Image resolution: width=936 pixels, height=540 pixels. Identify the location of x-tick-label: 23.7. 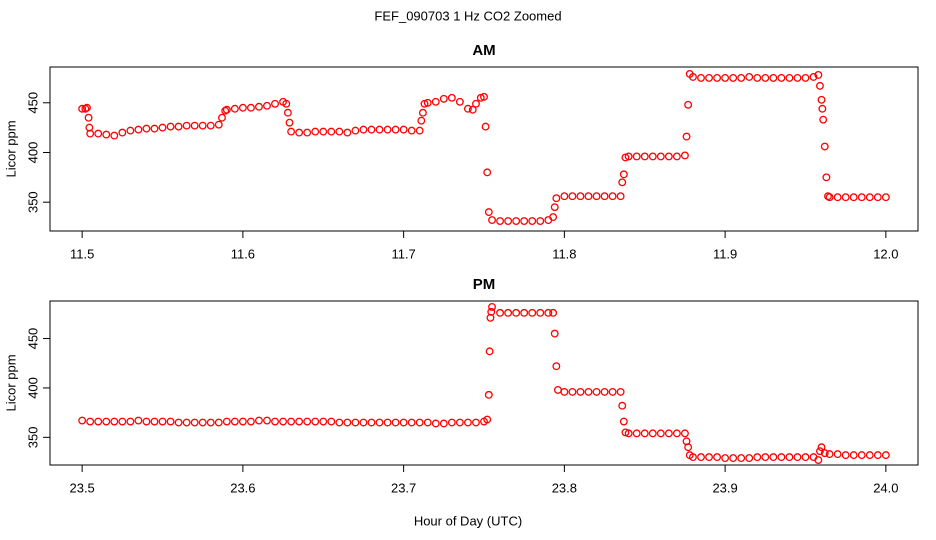
(403, 487).